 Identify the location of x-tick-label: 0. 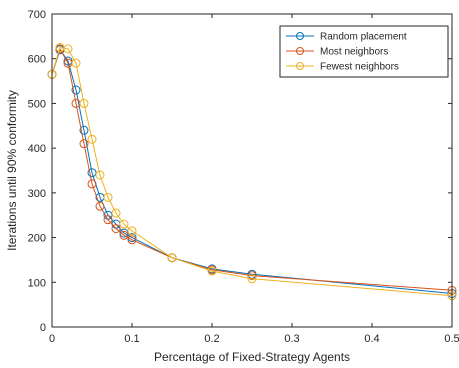
(52, 339).